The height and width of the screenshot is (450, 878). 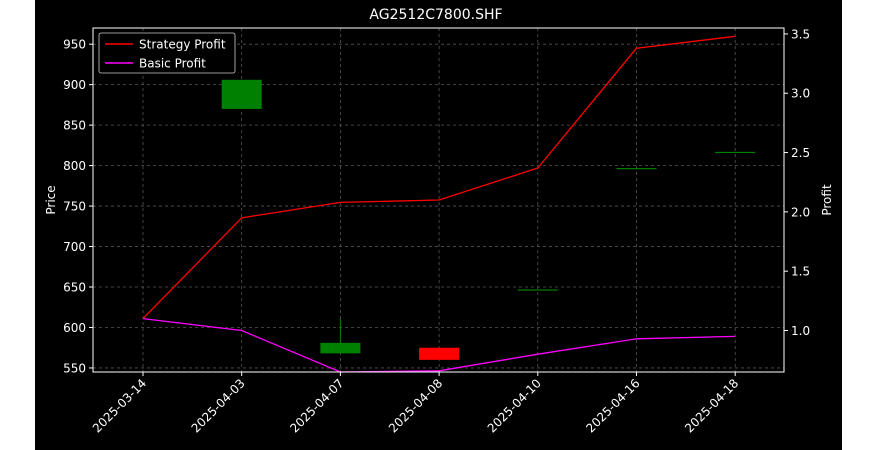 What do you see at coordinates (74, 166) in the screenshot?
I see `y-tick-label: 800` at bounding box center [74, 166].